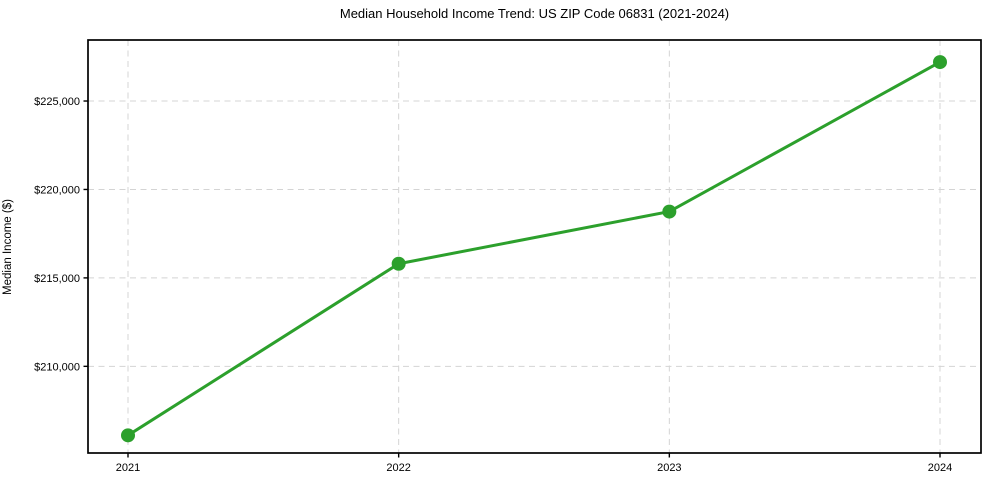  What do you see at coordinates (57, 367) in the screenshot?
I see `y-tick-label: $210,000` at bounding box center [57, 367].